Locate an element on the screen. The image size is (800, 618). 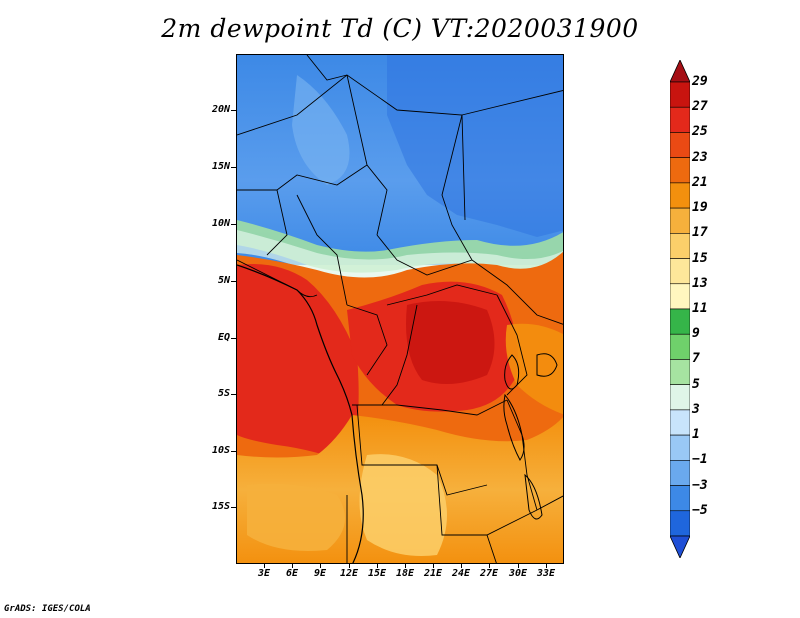
colorbar-label: 5 is located at coordinates (696, 384).